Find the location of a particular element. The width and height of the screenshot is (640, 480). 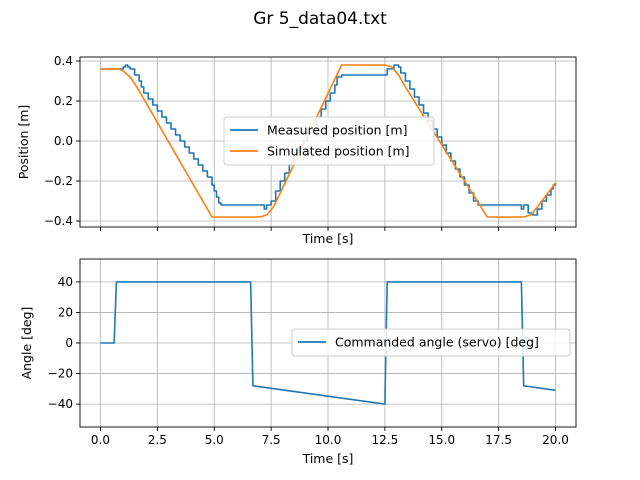

x-tick-label: 7.5 is located at coordinates (271, 440).